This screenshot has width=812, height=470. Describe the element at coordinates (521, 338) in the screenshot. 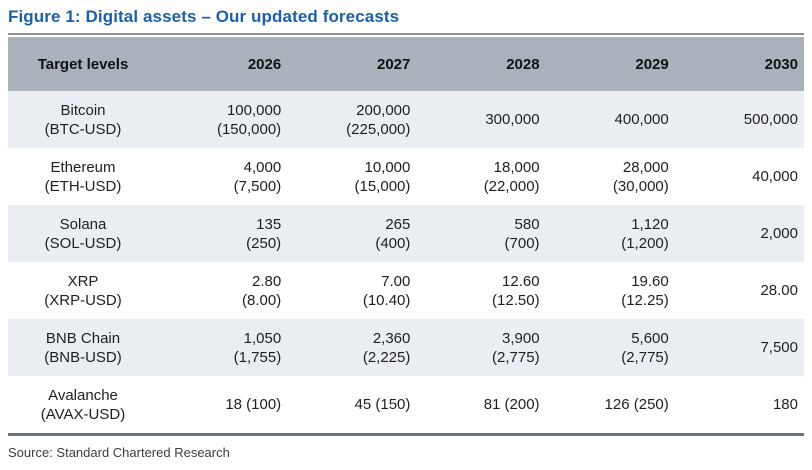

I see `cell-value: 3,900` at that location.